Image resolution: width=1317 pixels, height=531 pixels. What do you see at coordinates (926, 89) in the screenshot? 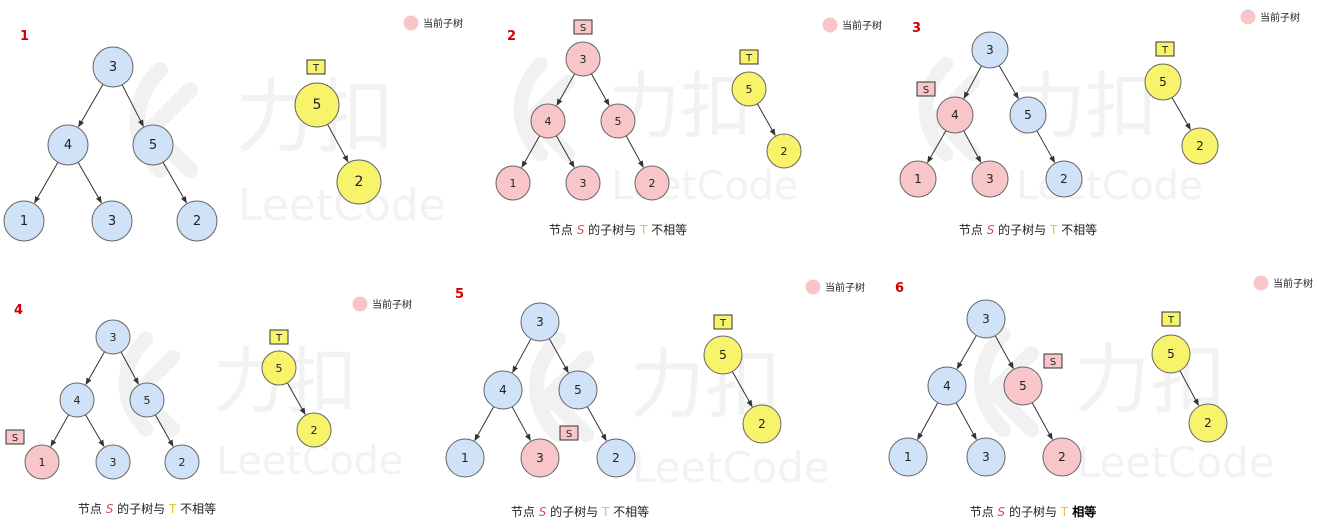
I see `s-tag-box` at bounding box center [926, 89].